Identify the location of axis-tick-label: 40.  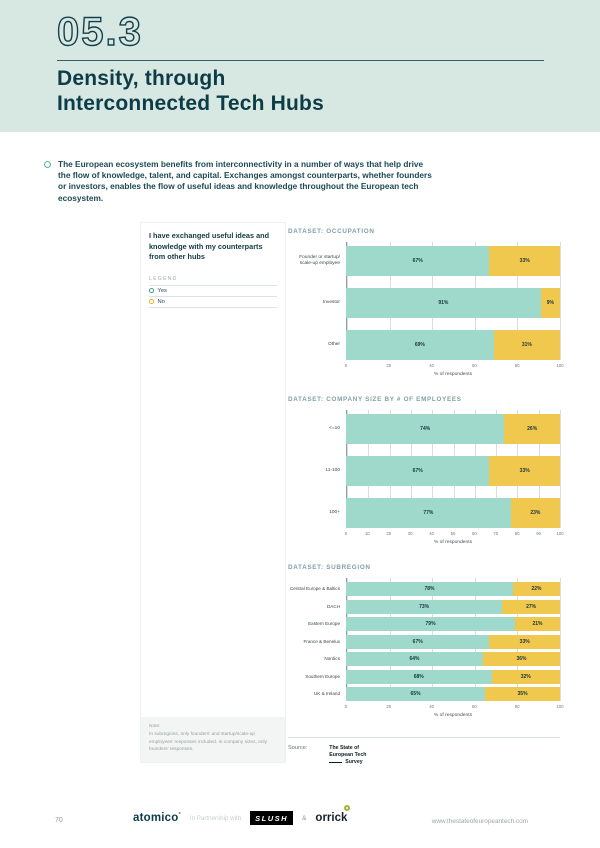
(431, 533).